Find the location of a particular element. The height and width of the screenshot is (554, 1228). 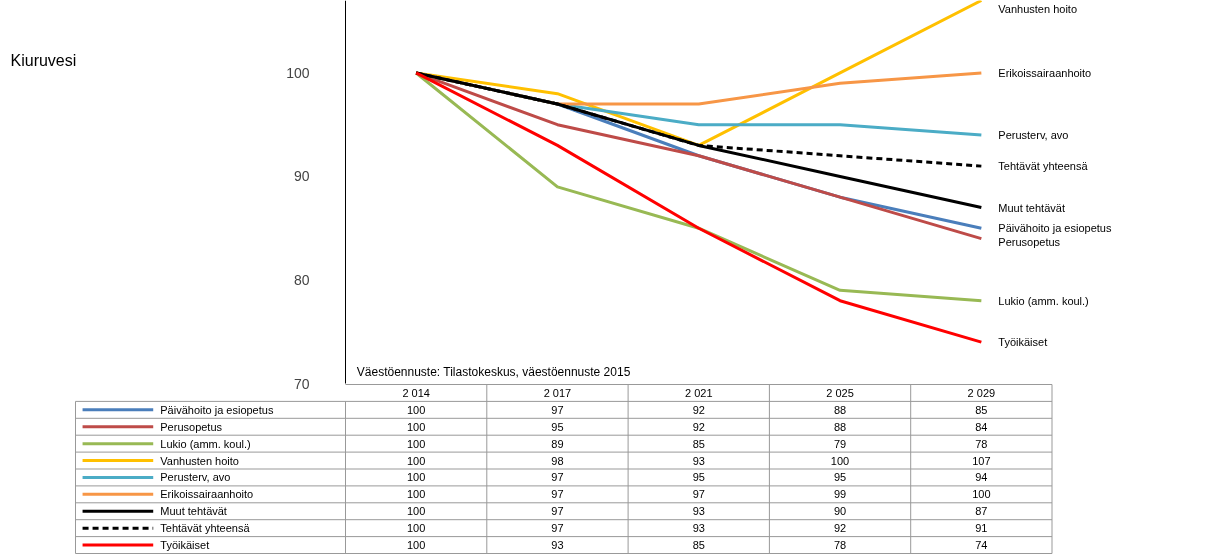

series-label: Tehtävät yhteensä is located at coordinates (1043, 166).